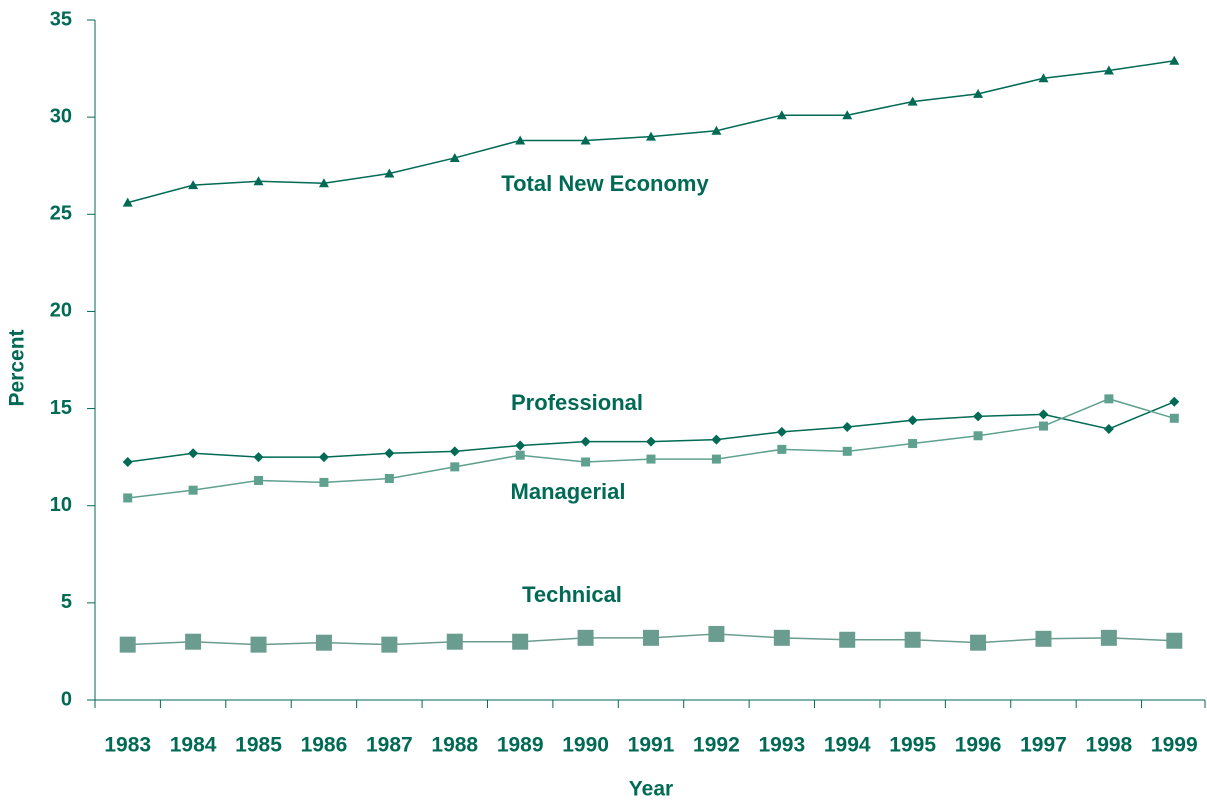 Image resolution: width=1207 pixels, height=803 pixels. What do you see at coordinates (847, 745) in the screenshot?
I see `x-tick-label: 1994` at bounding box center [847, 745].